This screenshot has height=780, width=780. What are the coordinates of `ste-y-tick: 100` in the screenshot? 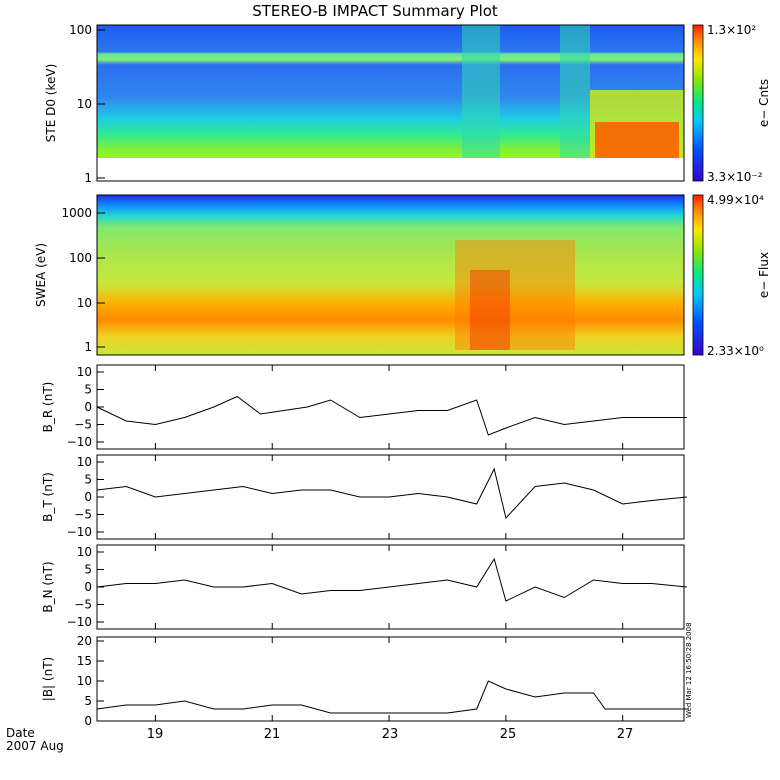 It's located at (80, 30).